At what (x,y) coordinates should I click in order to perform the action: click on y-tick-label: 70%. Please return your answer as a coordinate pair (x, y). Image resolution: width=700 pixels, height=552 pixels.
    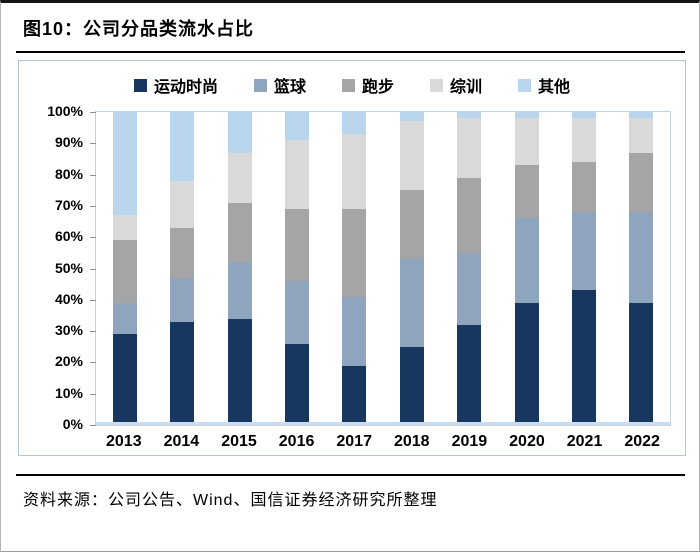
    Looking at the image, I should click on (68, 204).